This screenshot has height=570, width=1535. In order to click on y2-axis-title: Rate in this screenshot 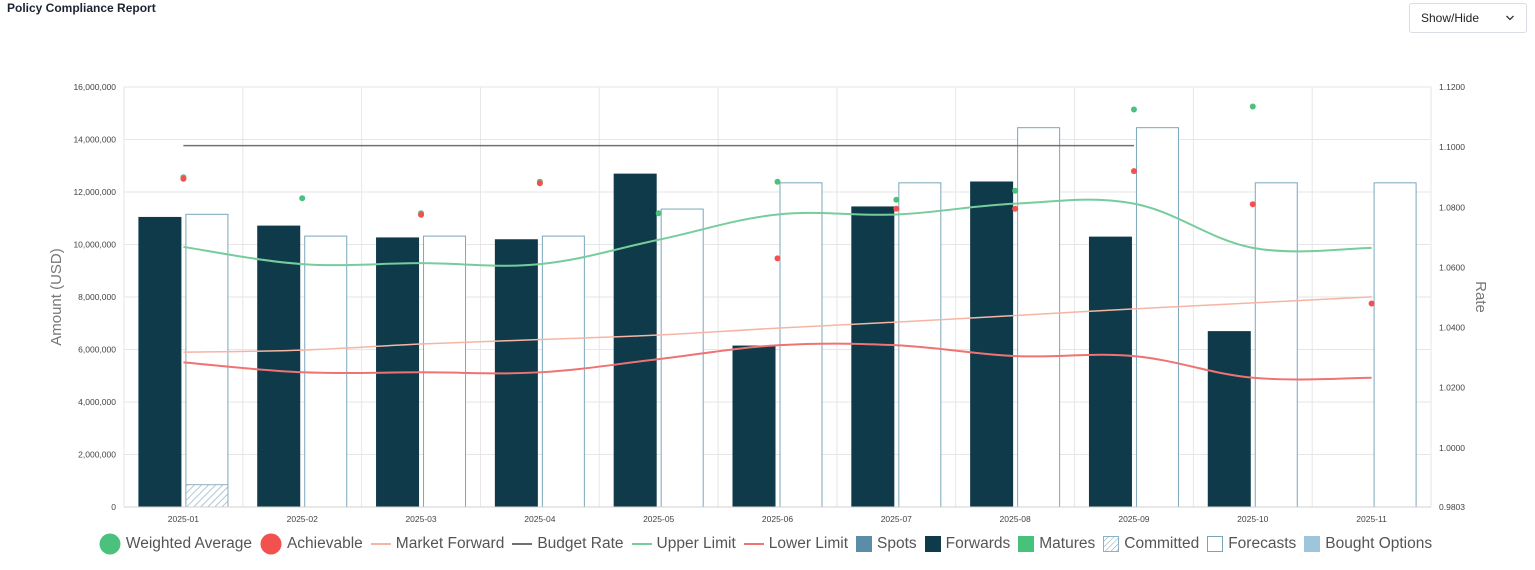, I will do `click(1480, 297)`.